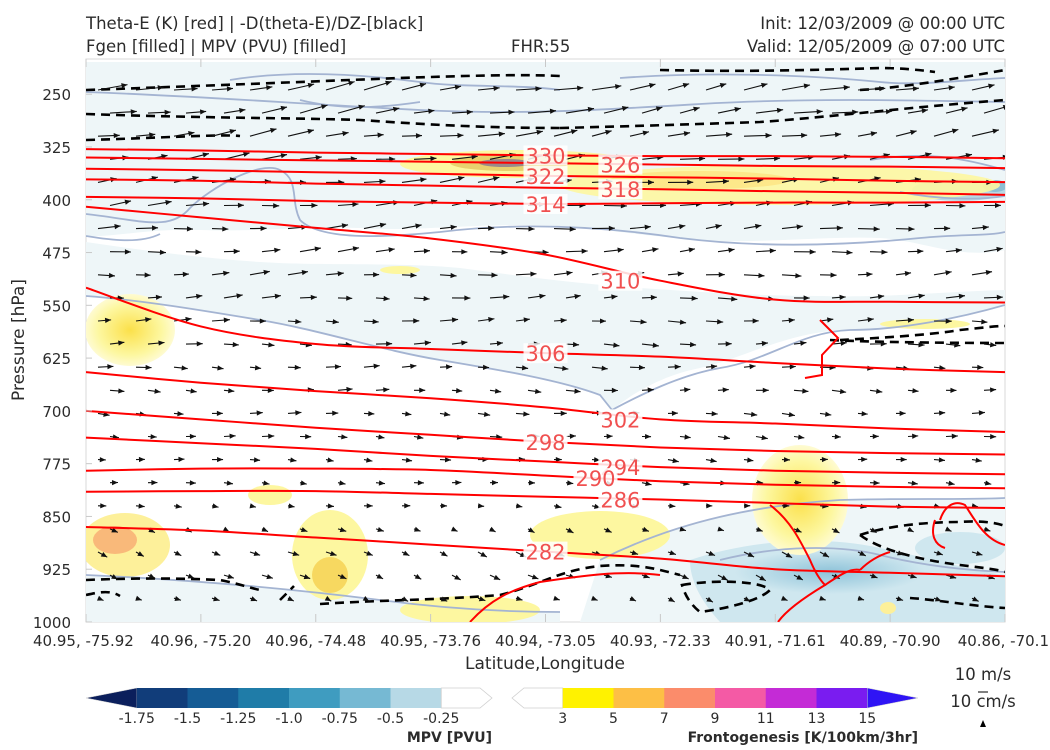 The height and width of the screenshot is (750, 1050). I want to click on colorbar-tick-label: 5, so click(613, 719).